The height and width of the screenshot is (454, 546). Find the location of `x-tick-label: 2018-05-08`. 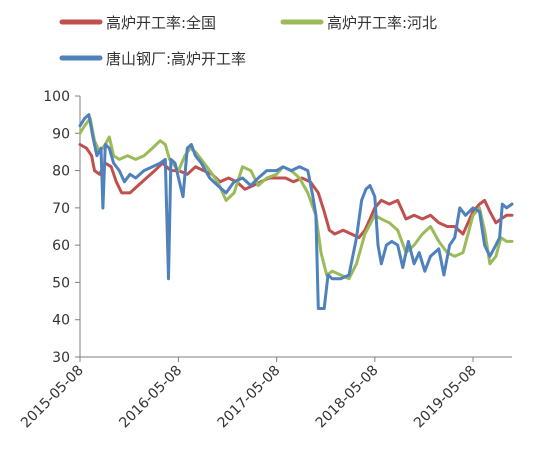

x-tick-label: 2018-05-08 is located at coordinates (347, 397).